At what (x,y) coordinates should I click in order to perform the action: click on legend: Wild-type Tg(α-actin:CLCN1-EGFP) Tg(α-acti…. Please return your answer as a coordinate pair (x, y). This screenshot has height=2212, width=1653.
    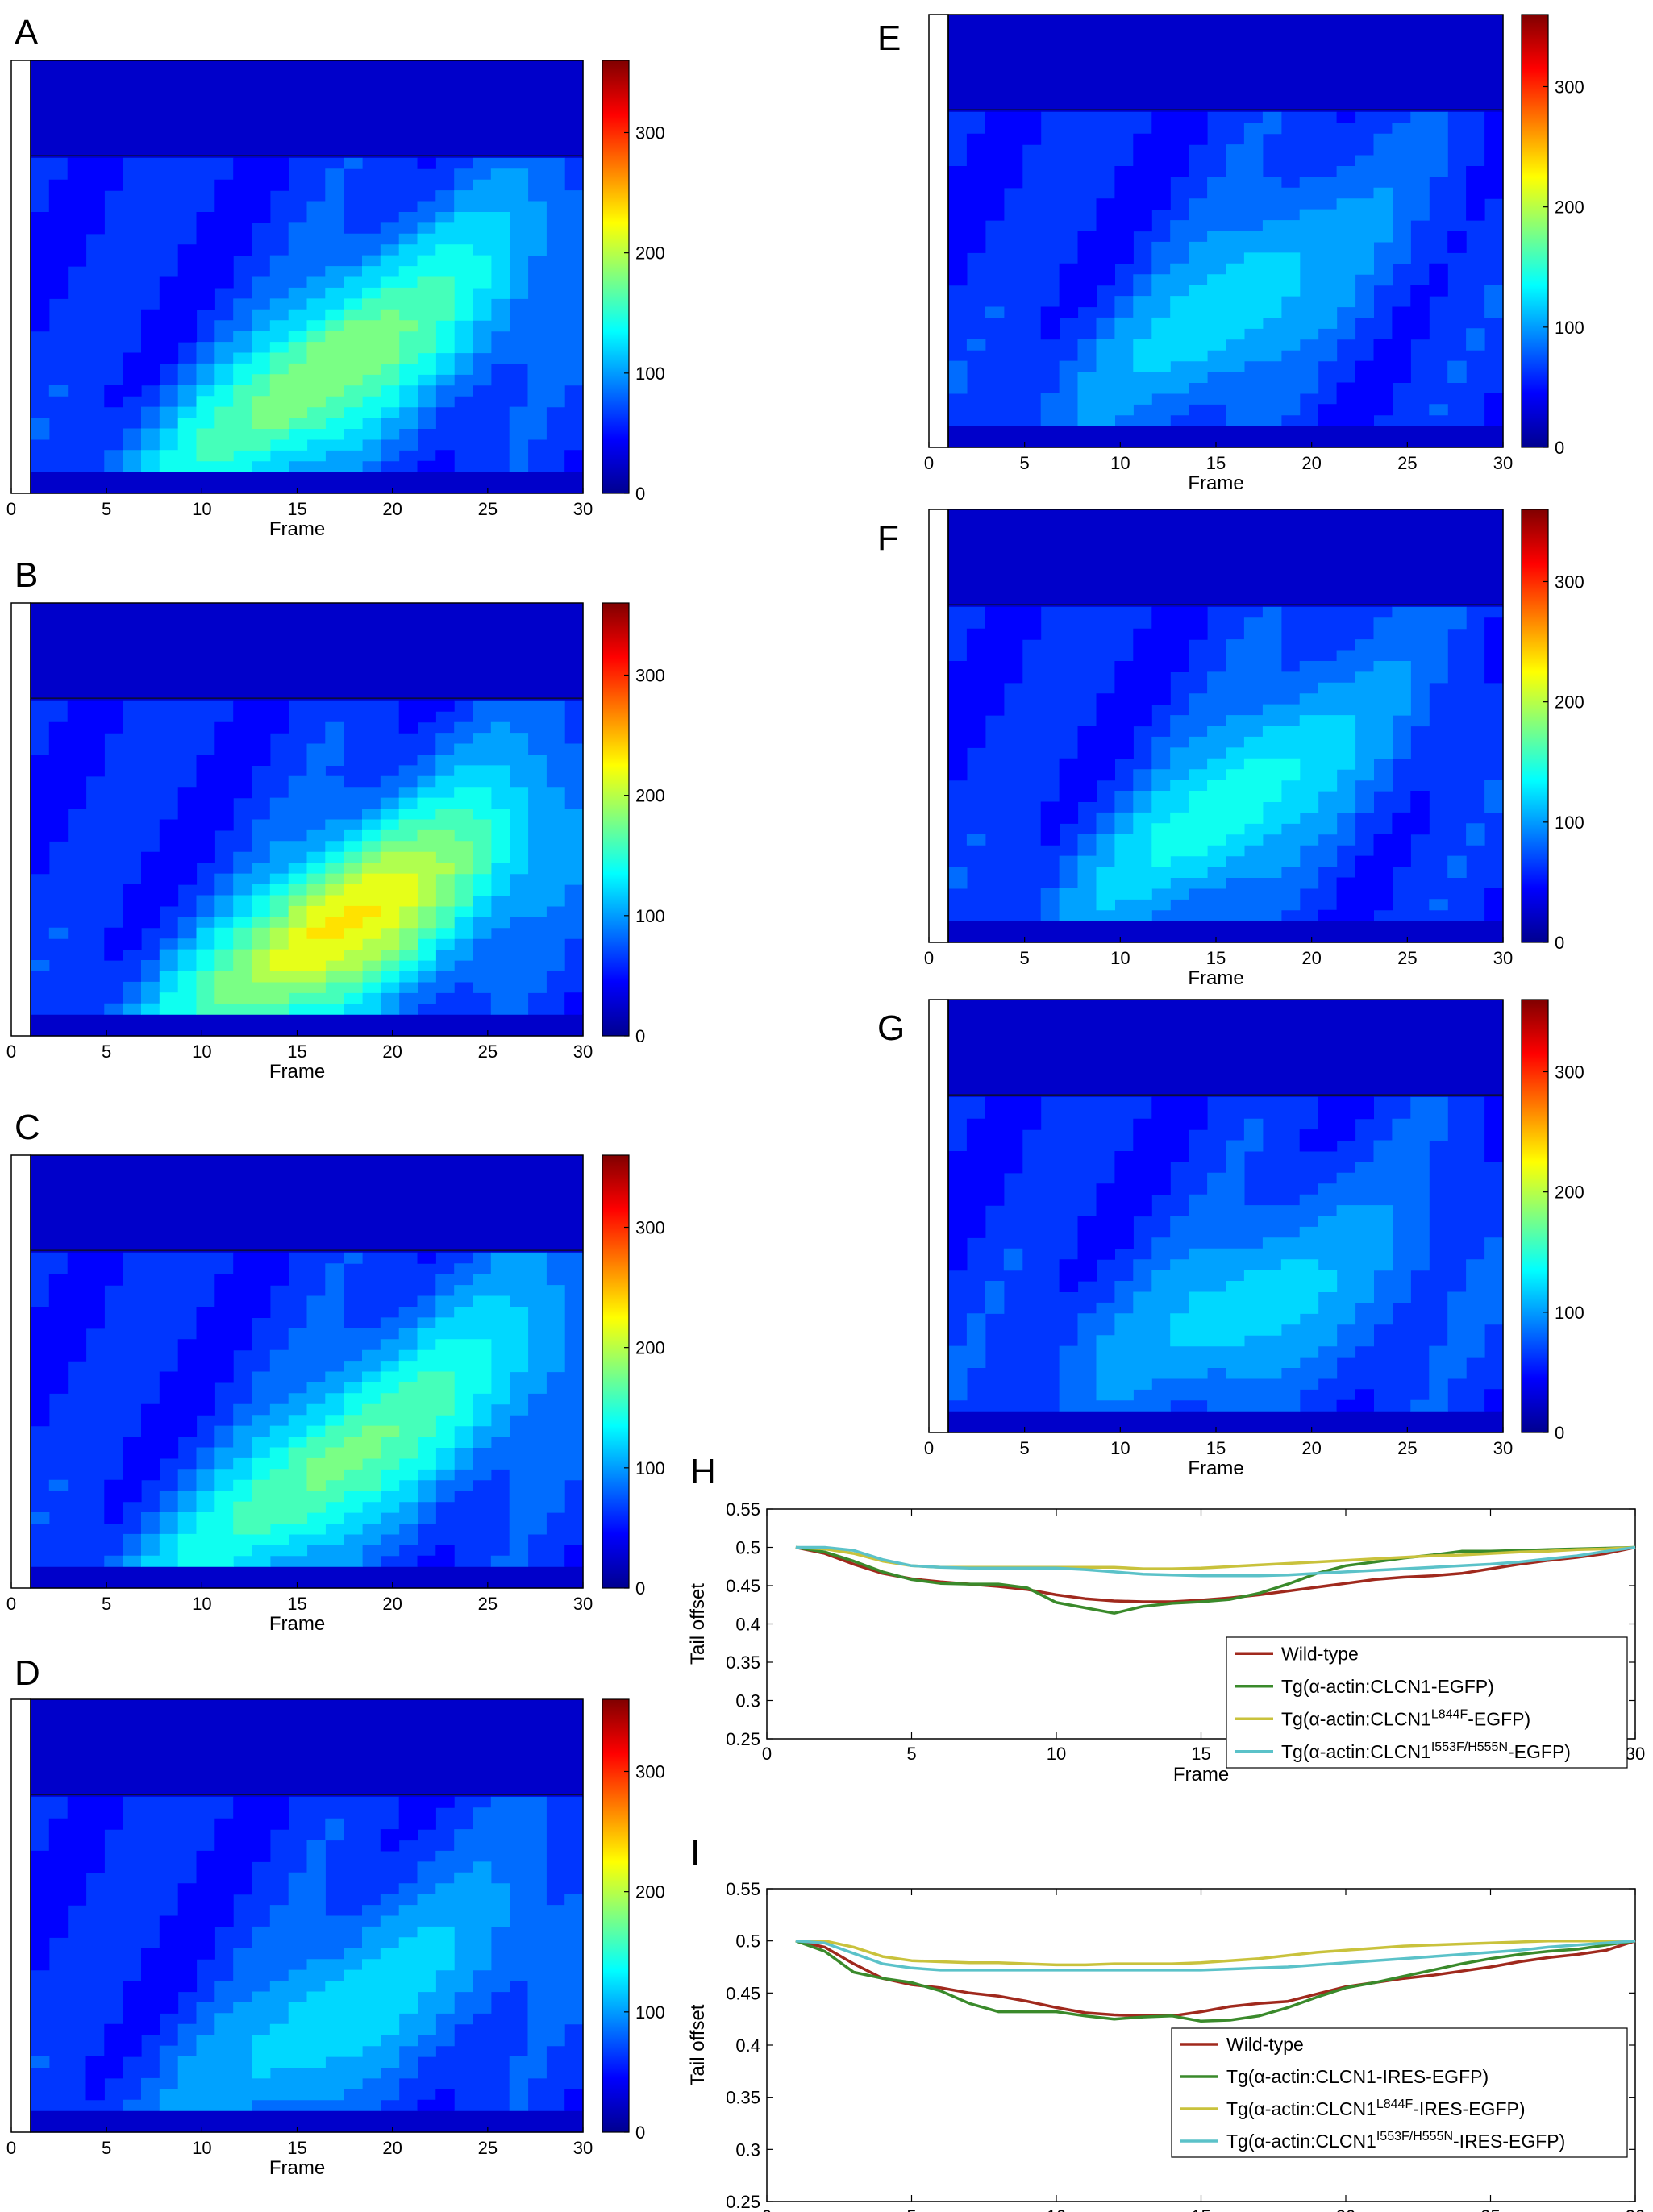
    Looking at the image, I should click on (1427, 1702).